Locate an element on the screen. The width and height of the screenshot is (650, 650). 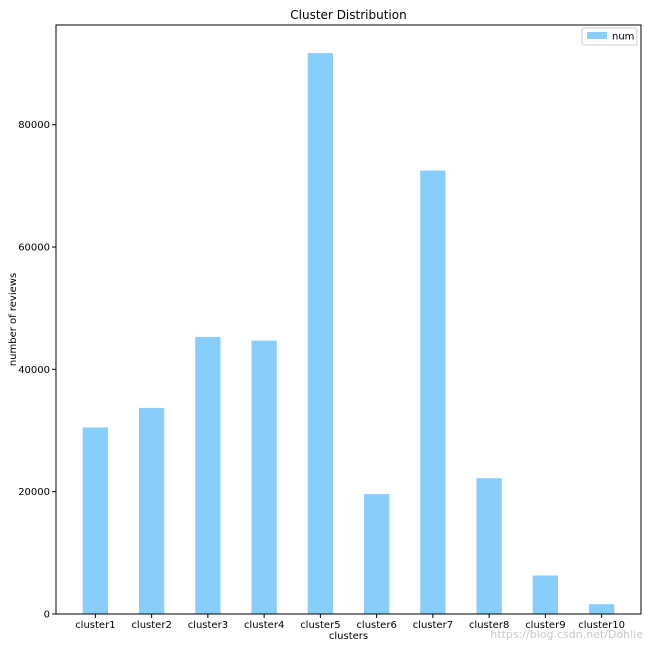
x-tick-label-cluster5: cluster5 is located at coordinates (320, 625).